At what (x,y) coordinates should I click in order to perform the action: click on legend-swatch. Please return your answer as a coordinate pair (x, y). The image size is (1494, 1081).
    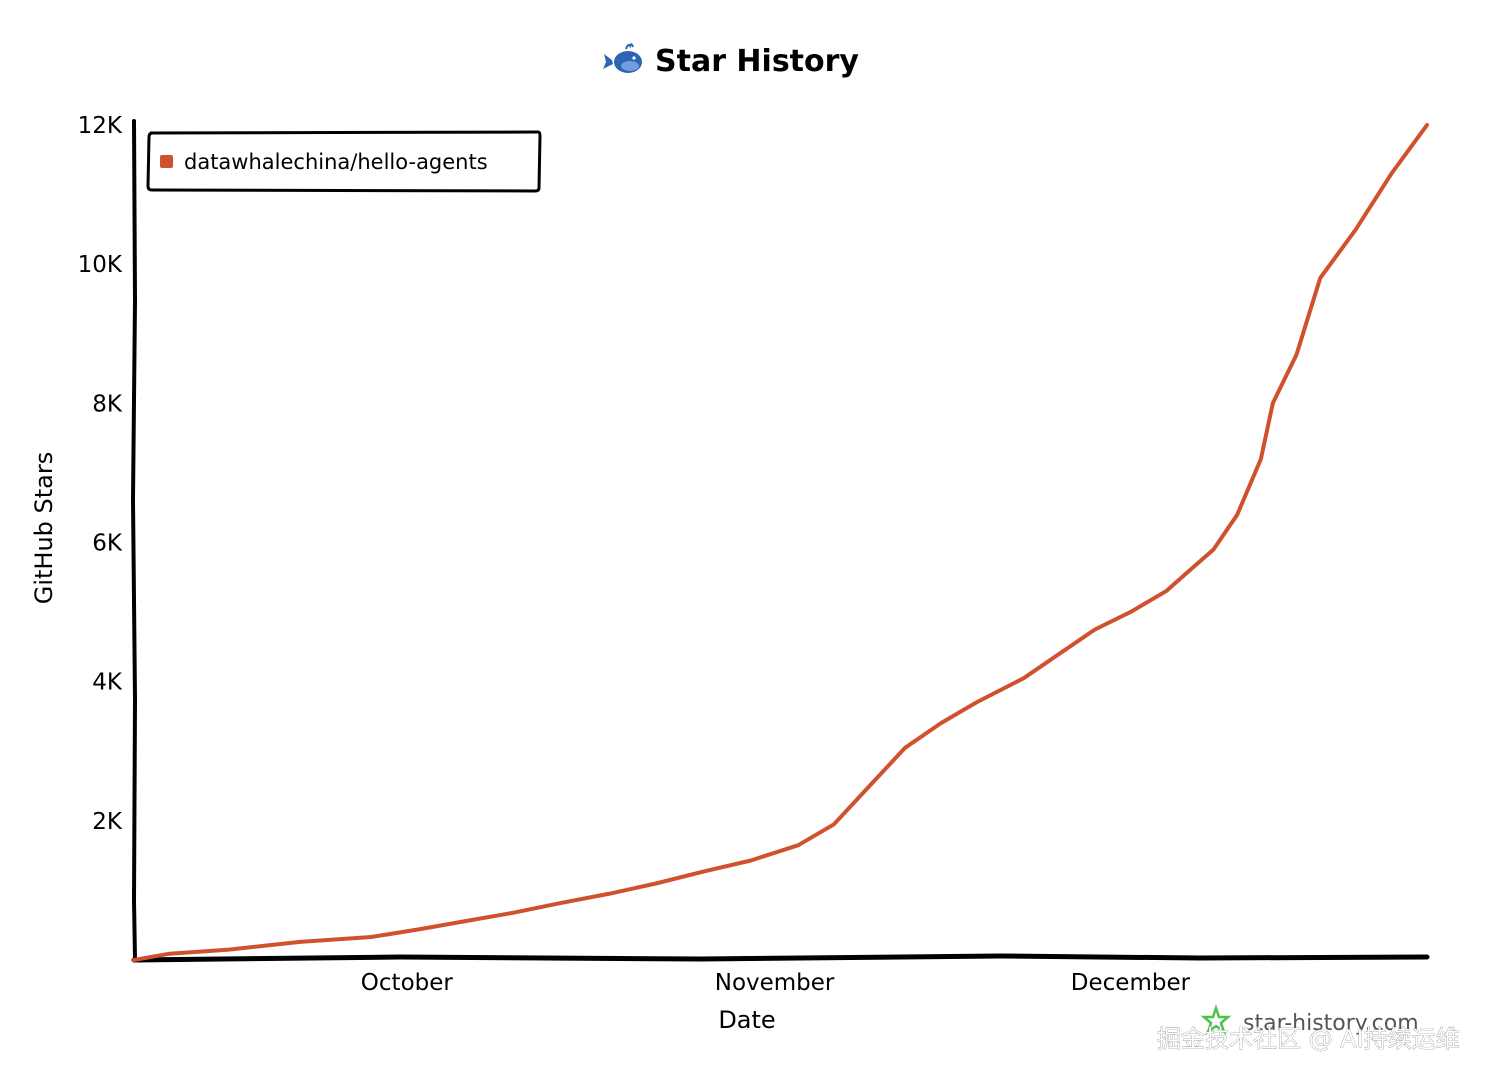
    Looking at the image, I should click on (166, 161).